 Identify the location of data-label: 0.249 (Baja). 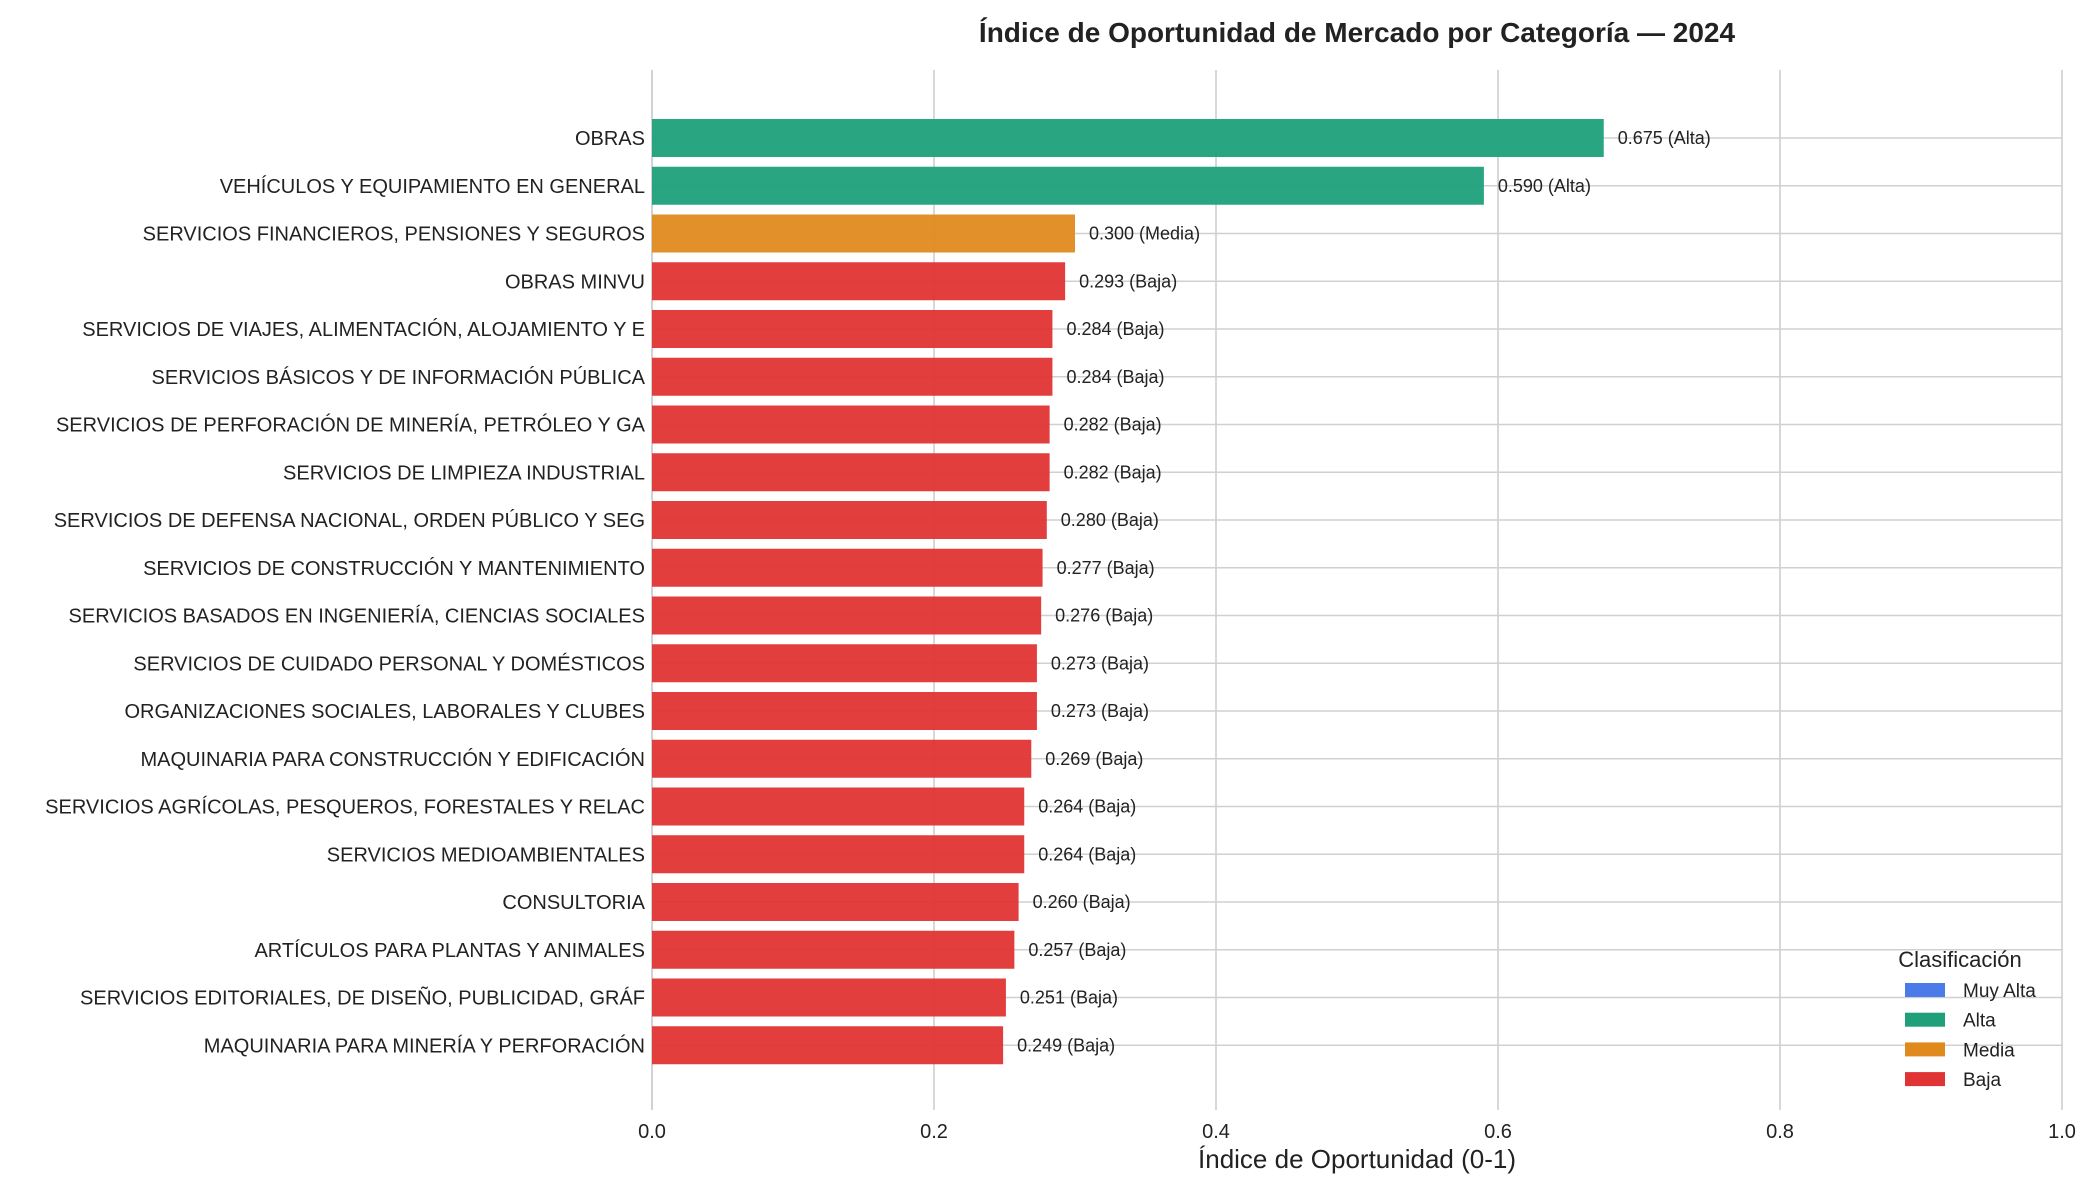
(1066, 1045).